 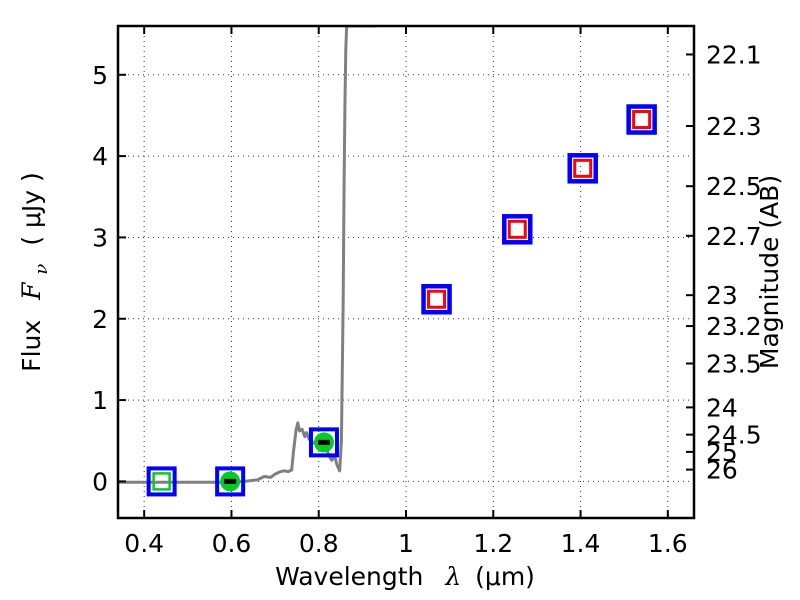 What do you see at coordinates (100, 400) in the screenshot?
I see `y-tick-label: 1` at bounding box center [100, 400].